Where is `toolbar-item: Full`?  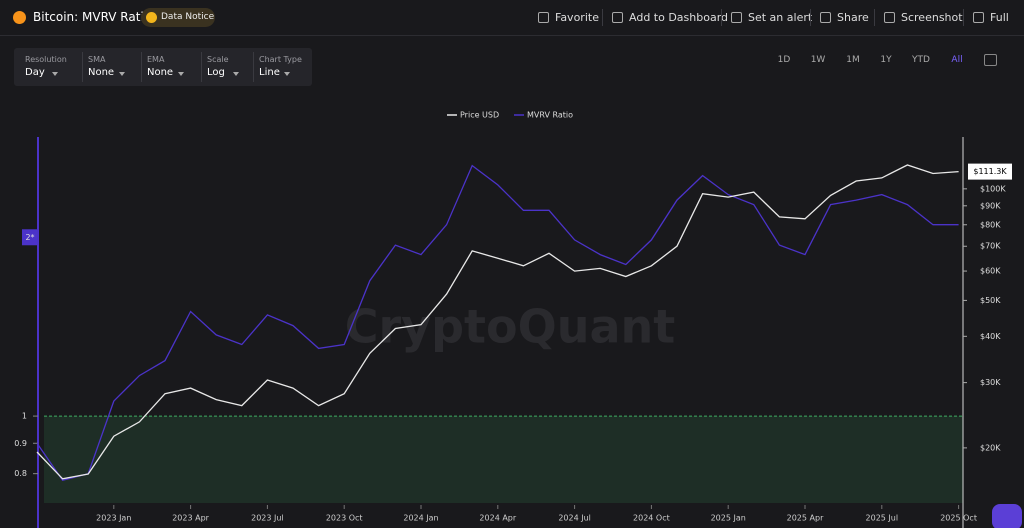
toolbar-item: Full is located at coordinates (999, 17).